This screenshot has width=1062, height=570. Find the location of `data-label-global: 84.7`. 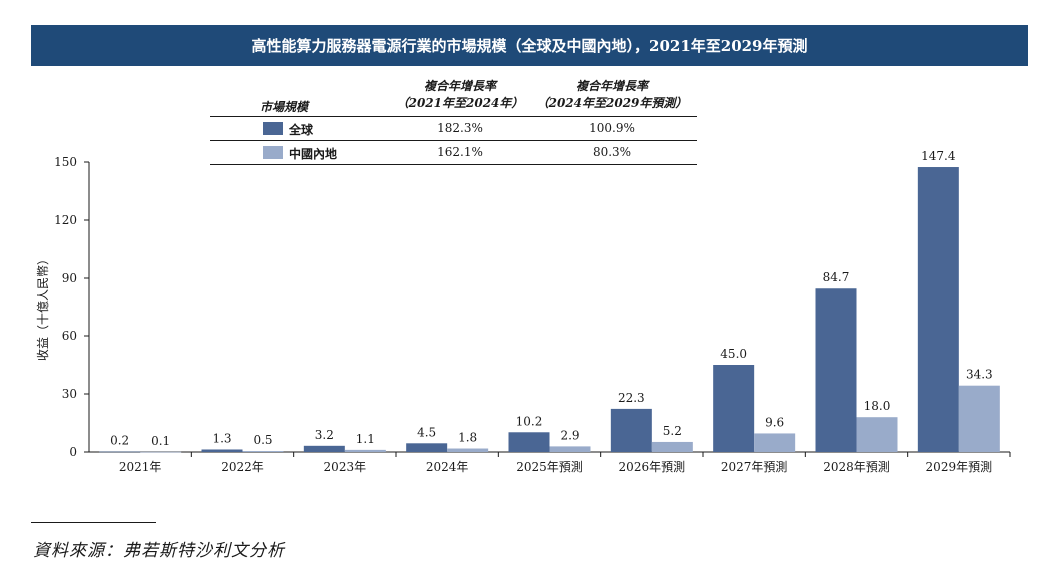

data-label-global: 84.7 is located at coordinates (836, 277).